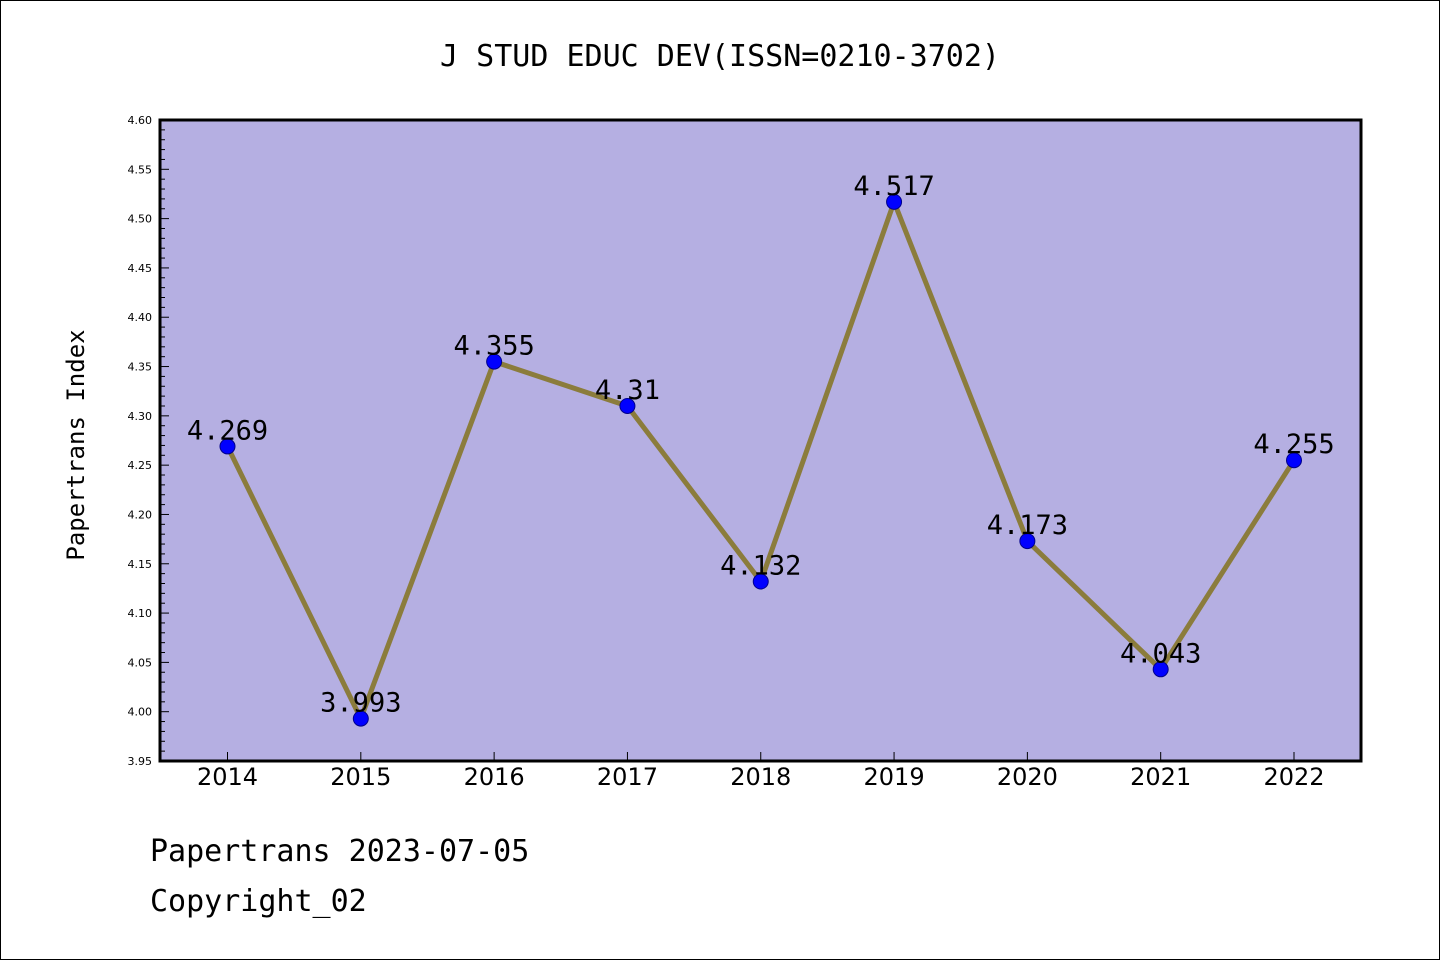 The image size is (1440, 960). I want to click on y-tick-label: 4.25, so click(140, 465).